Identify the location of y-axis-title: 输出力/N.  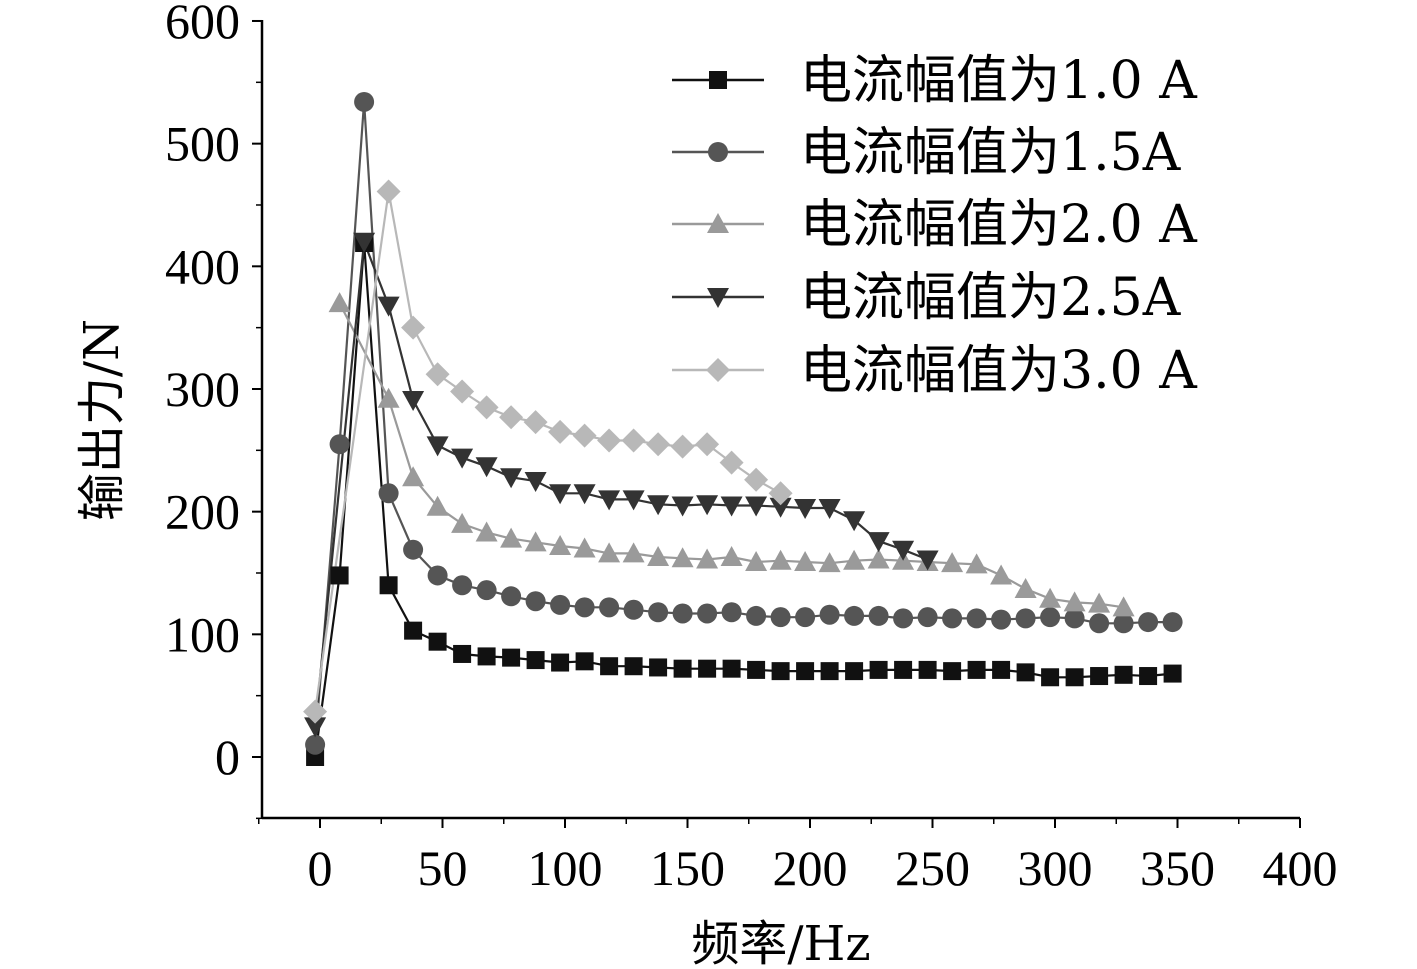
(102, 420).